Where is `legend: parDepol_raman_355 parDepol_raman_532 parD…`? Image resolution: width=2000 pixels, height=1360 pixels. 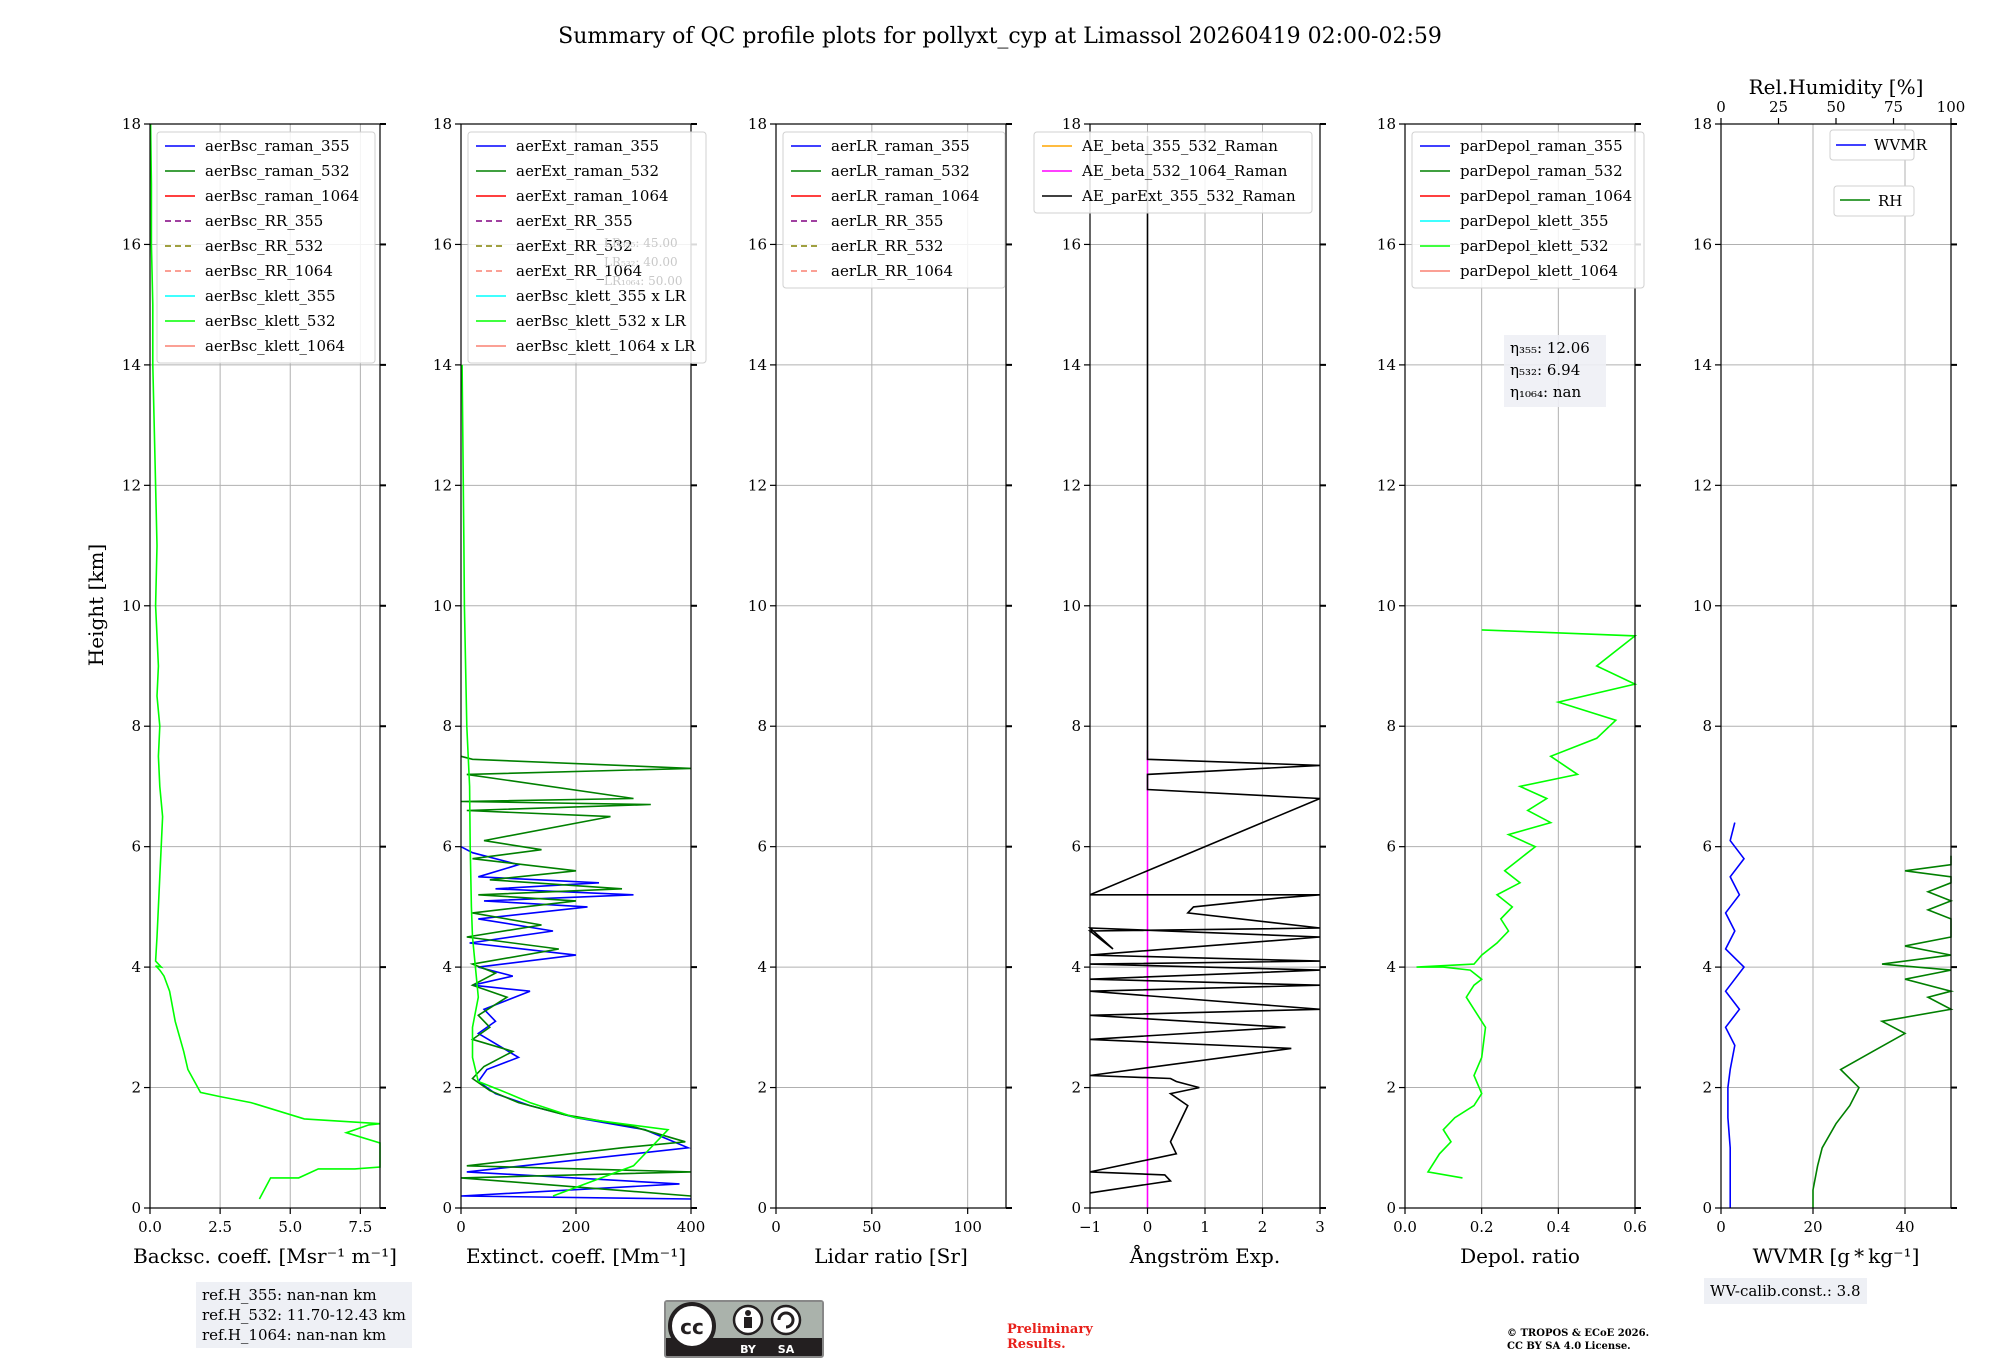
legend: parDepol_raman_355 parDepol_raman_532 parD… is located at coordinates (1528, 210).